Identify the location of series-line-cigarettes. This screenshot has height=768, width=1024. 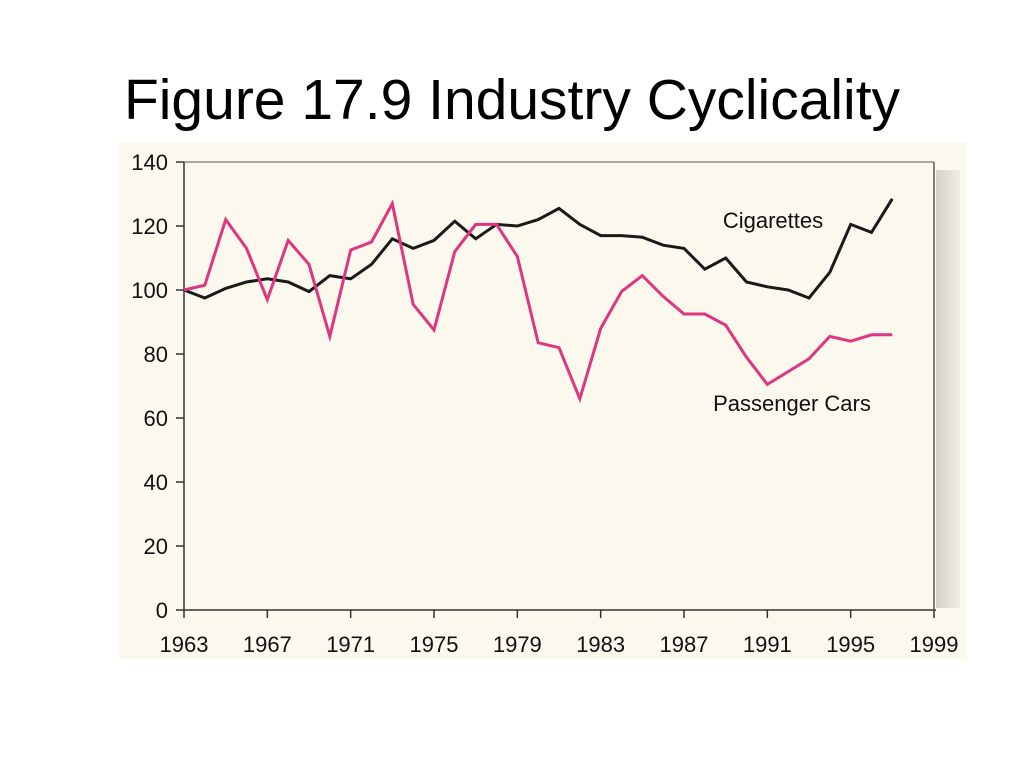
(538, 249).